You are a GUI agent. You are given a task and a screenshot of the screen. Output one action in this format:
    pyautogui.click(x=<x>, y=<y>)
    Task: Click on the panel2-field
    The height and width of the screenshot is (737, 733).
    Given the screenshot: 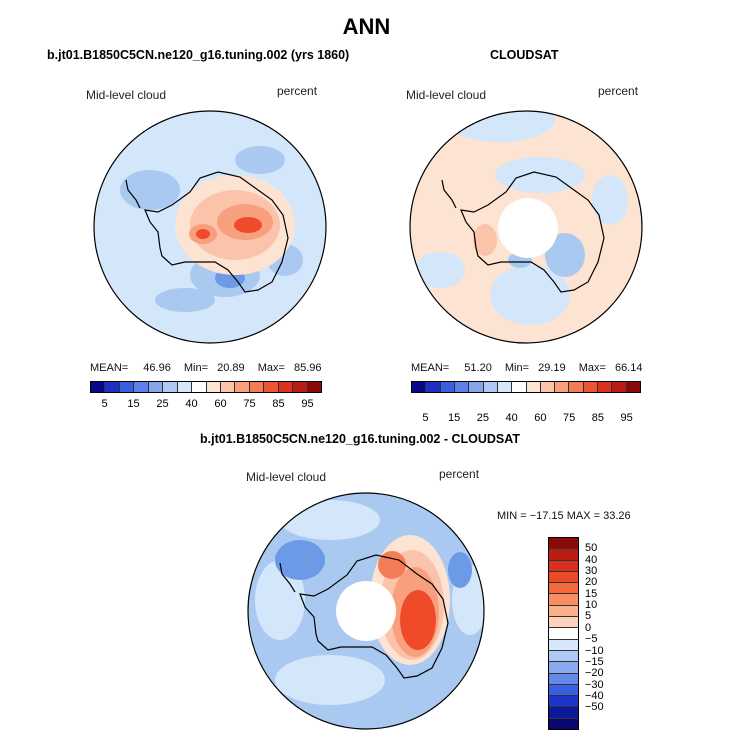 What is the action you would take?
    pyautogui.click(x=526, y=227)
    